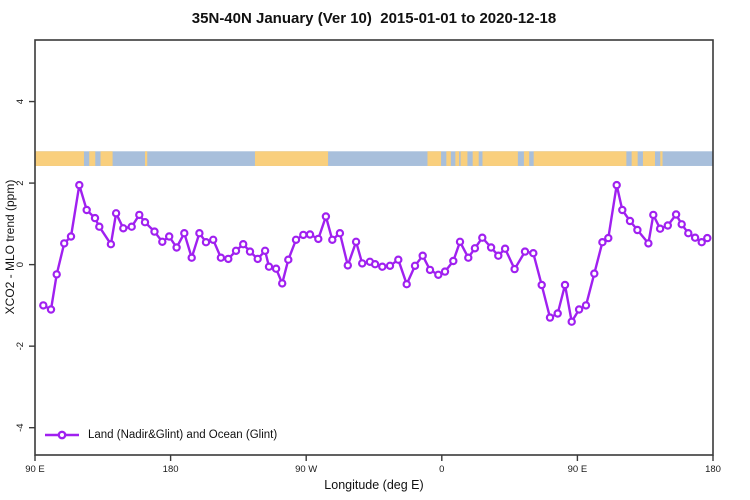 The height and width of the screenshot is (500, 750). What do you see at coordinates (20, 264) in the screenshot?
I see `y-tick-label: 0` at bounding box center [20, 264].